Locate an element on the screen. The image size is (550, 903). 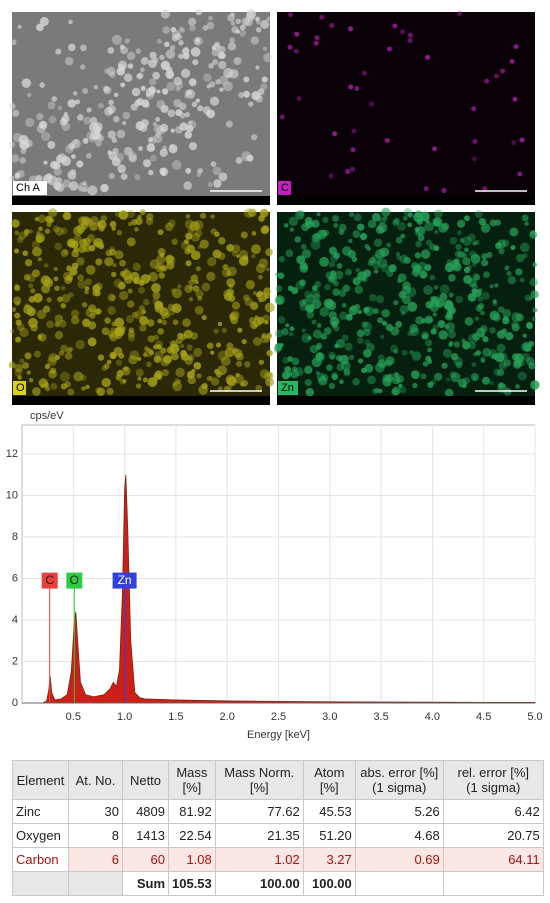
cell: 21.35 is located at coordinates (259, 835).